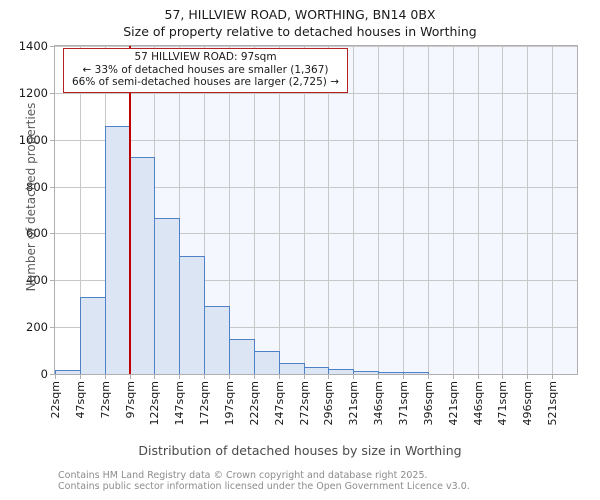 The image size is (600, 500). What do you see at coordinates (453, 403) in the screenshot?
I see `x-axis-tick-label: 421sqm` at bounding box center [453, 403].